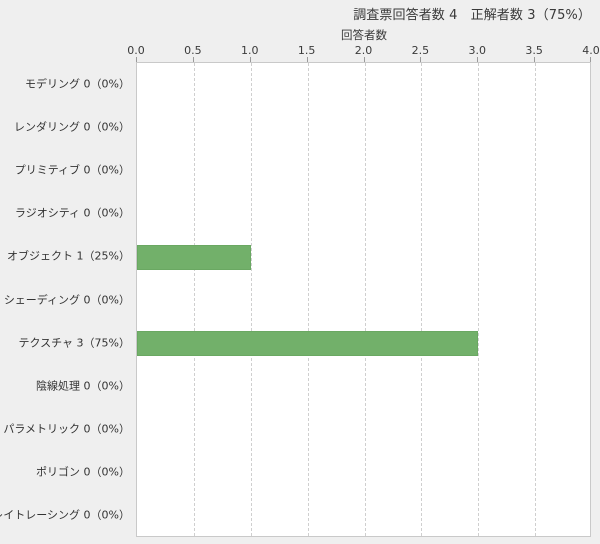 Image resolution: width=600 pixels, height=544 pixels. I want to click on x-tick-label: 2.0, so click(363, 50).